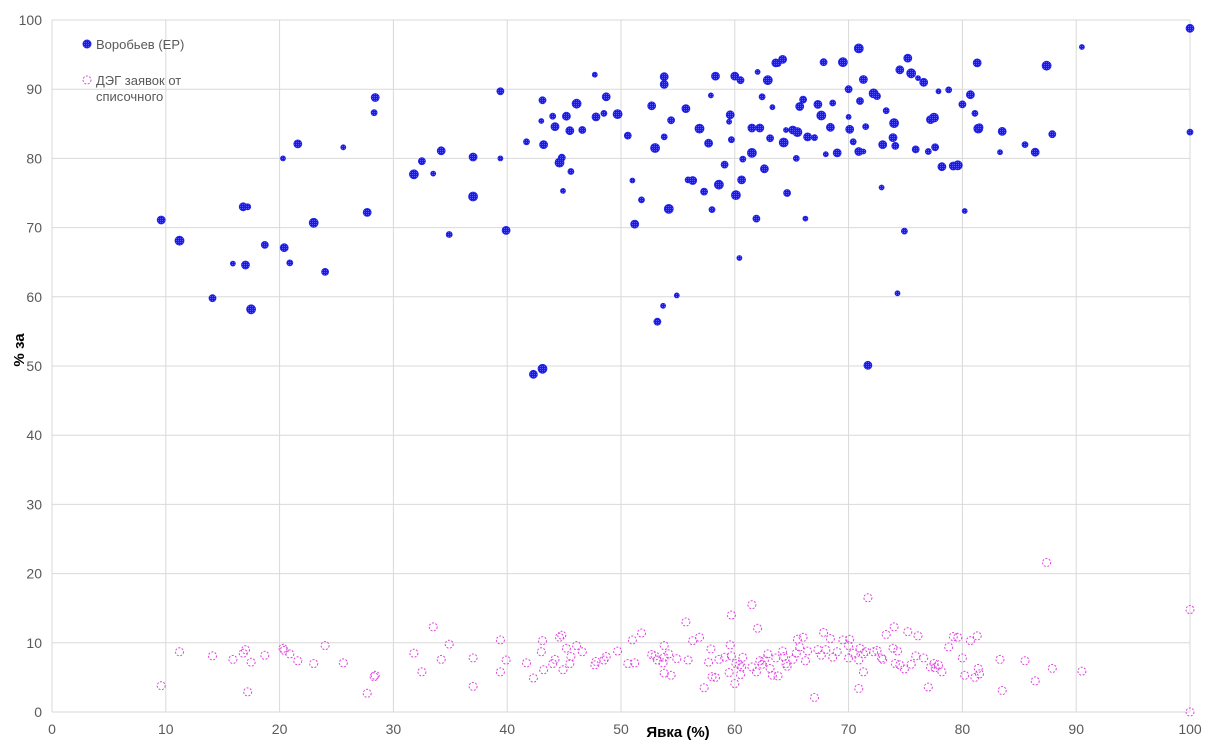 The width and height of the screenshot is (1208, 745). Describe the element at coordinates (34, 366) in the screenshot. I see `y-tick-label: 50` at that location.